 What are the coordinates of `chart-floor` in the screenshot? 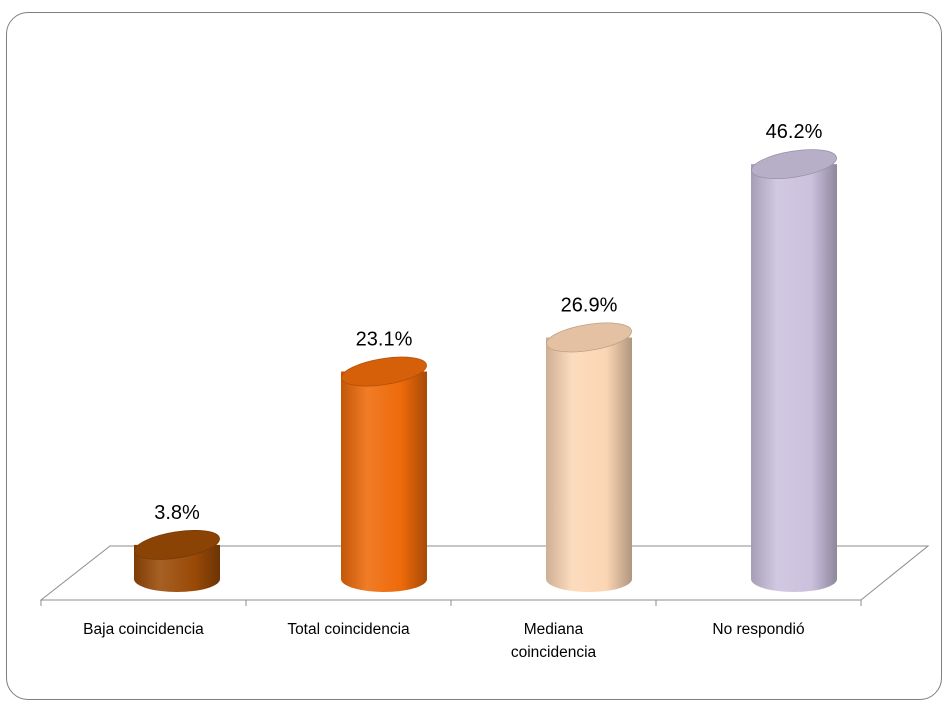 It's located at (484, 575).